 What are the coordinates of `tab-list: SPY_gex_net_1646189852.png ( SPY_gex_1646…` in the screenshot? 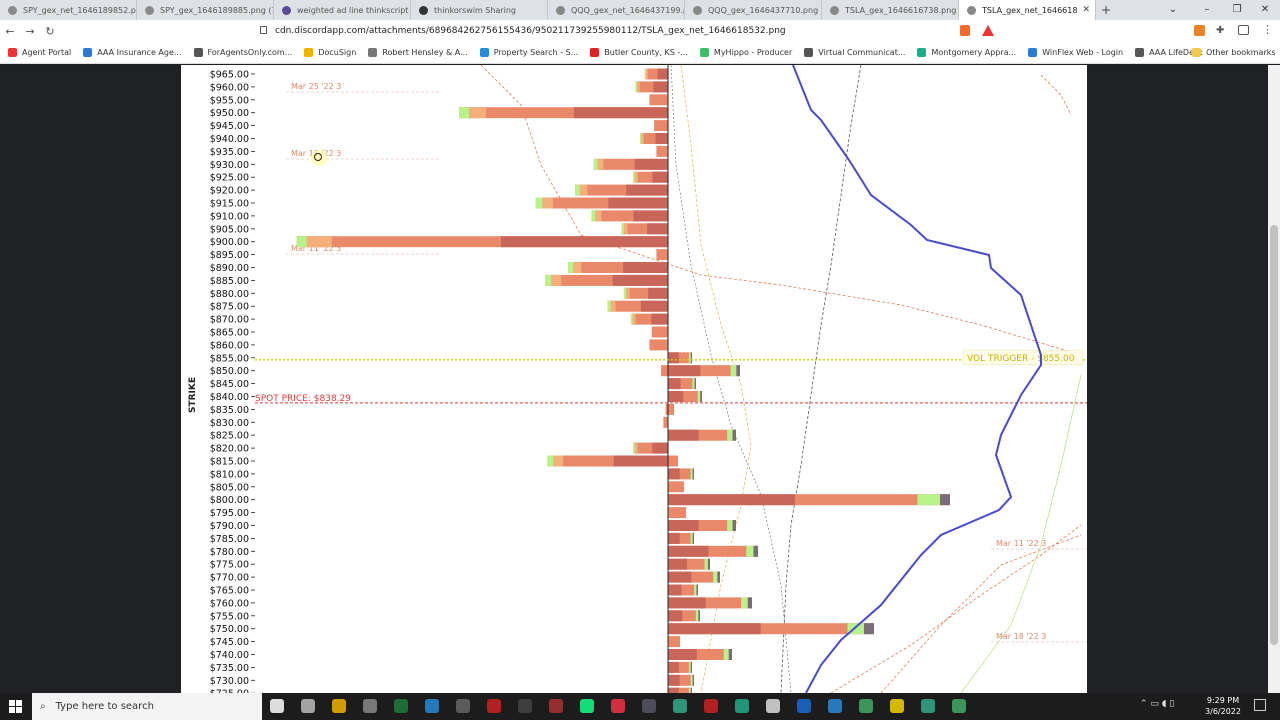 It's located at (548, 10).